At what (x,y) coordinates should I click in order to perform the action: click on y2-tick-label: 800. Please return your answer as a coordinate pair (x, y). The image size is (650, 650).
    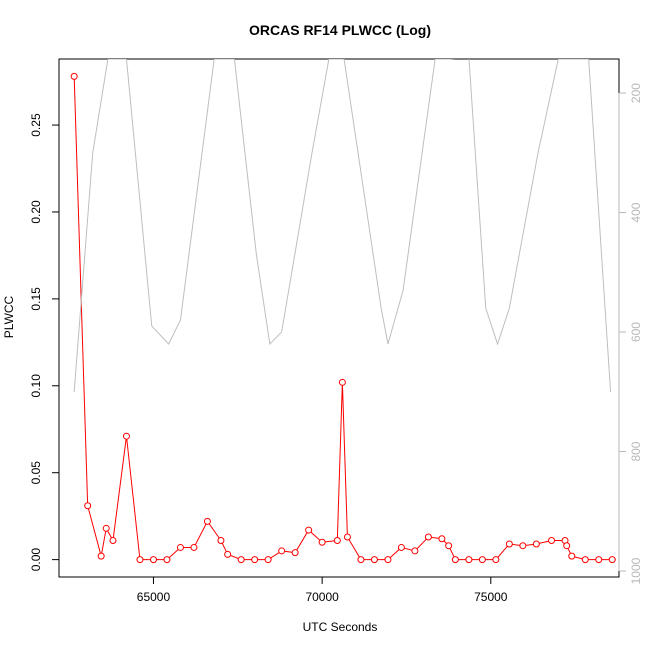
    Looking at the image, I should click on (636, 451).